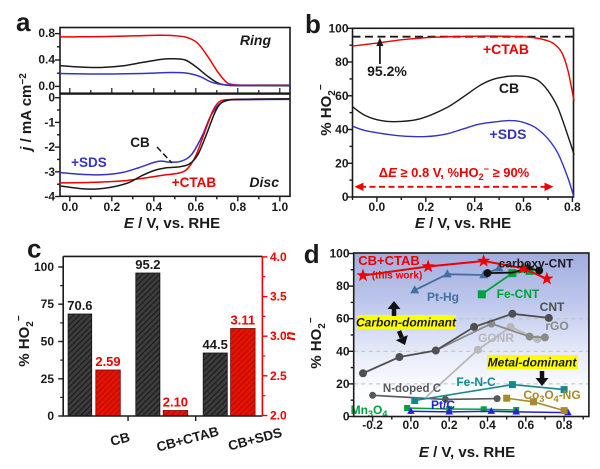 This screenshot has height=469, width=600. Describe the element at coordinates (49, 172) in the screenshot. I see `svg-text: -3` at that location.